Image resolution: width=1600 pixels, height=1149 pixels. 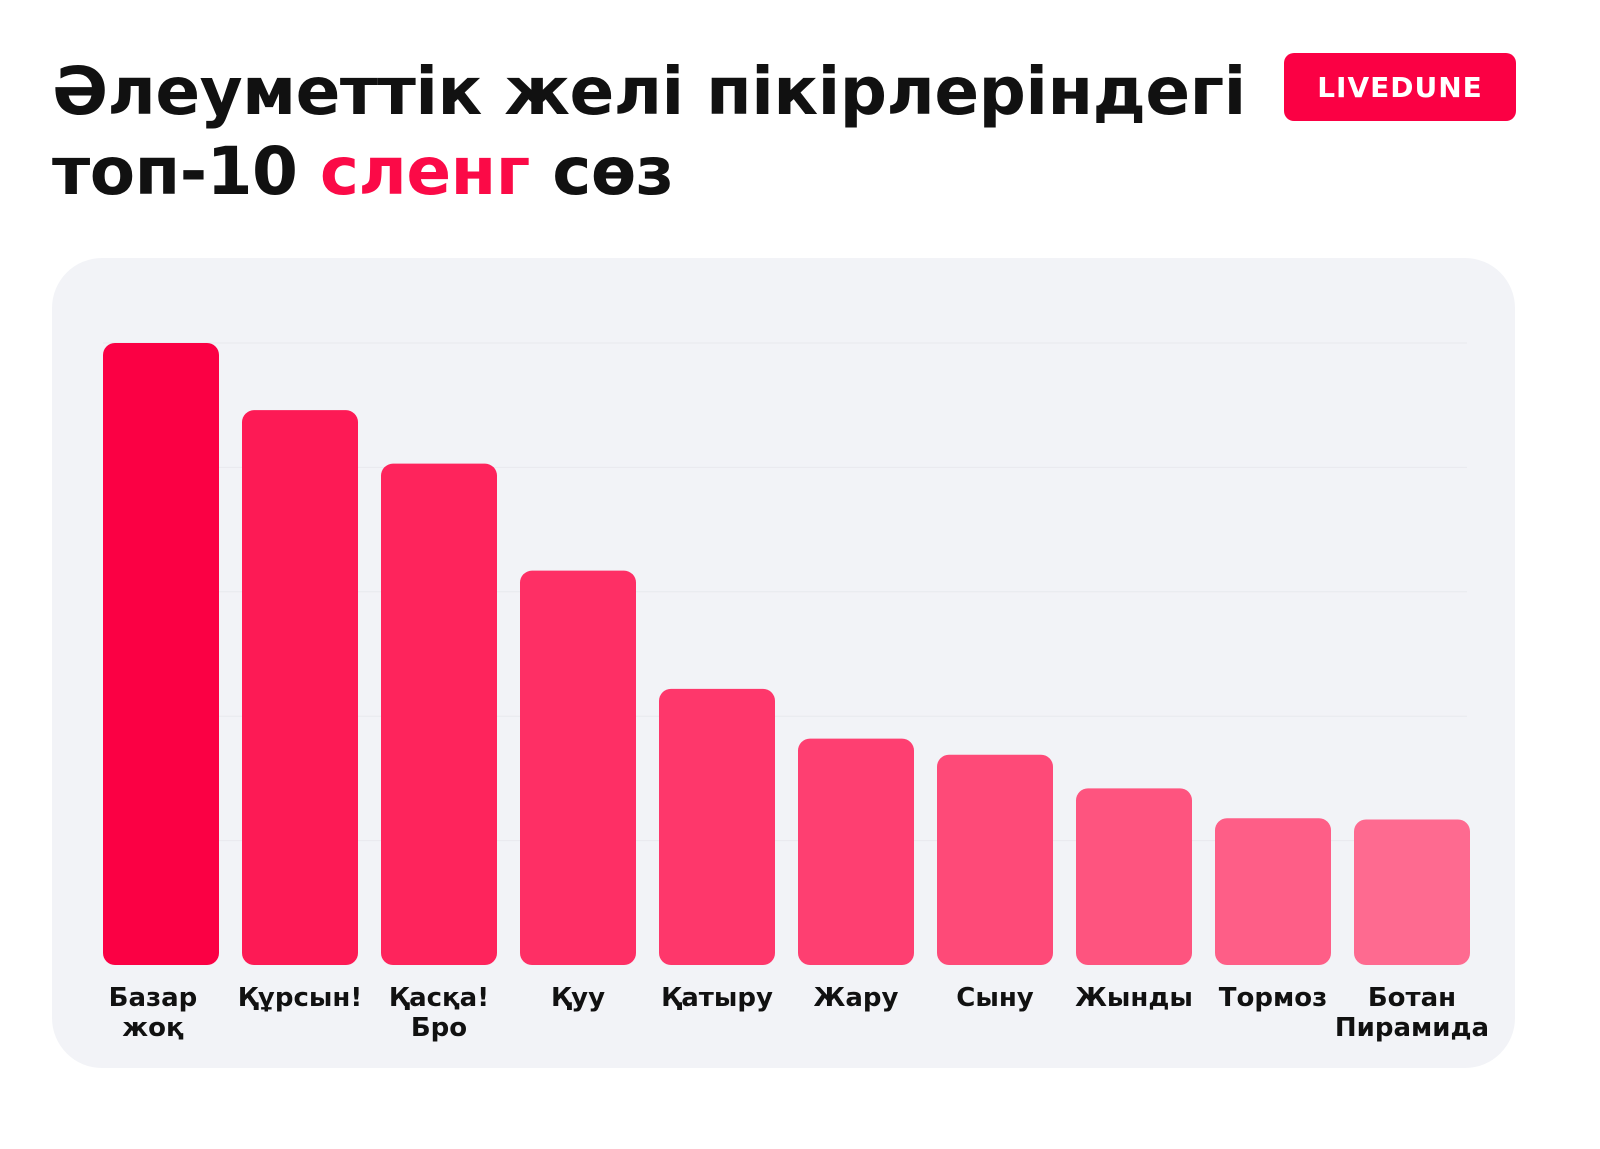 I want to click on brand-logo: LIVEDUNE, so click(x=1400, y=87).